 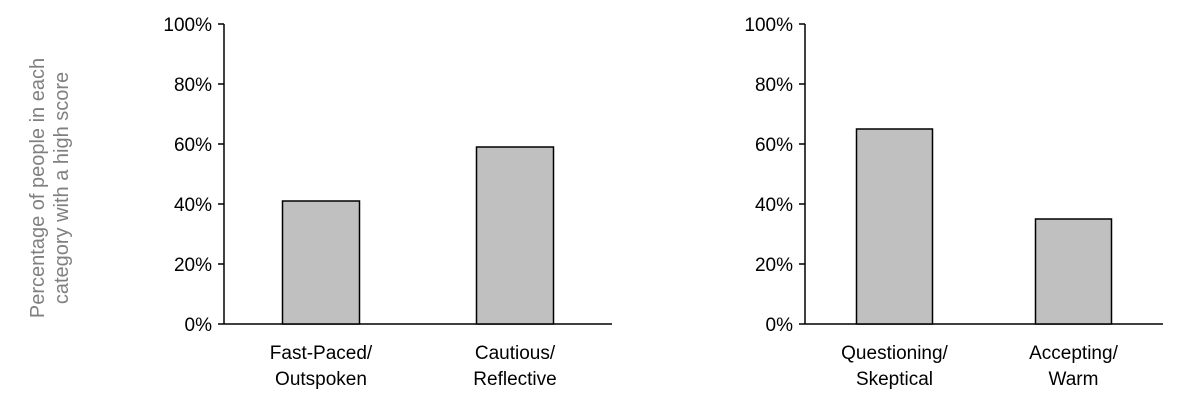 What do you see at coordinates (321, 379) in the screenshot?
I see `x-tick-label: Outspoken` at bounding box center [321, 379].